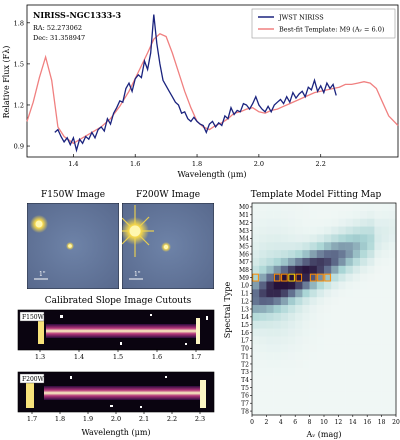  What do you see at coordinates (245, 333) in the screenshot?
I see `heatmap-ytick-label: L6` at bounding box center [245, 333].